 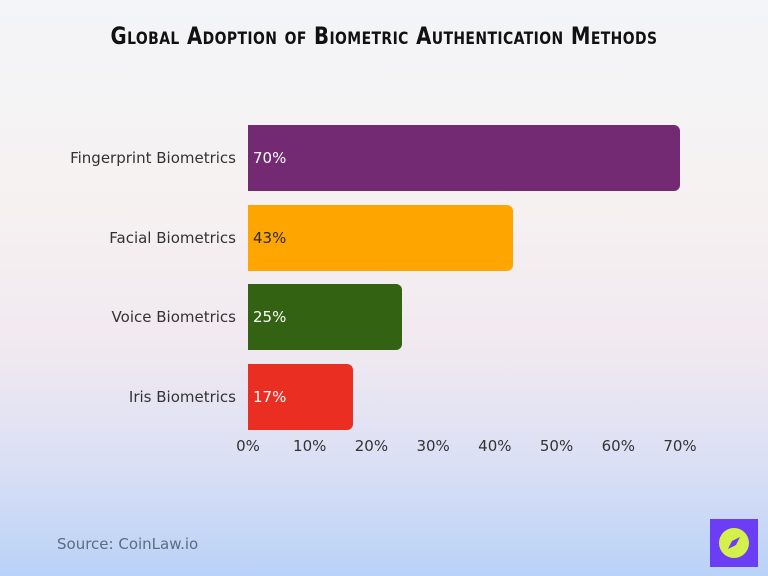 I want to click on bar-value-label: 70%, so click(x=270, y=158).